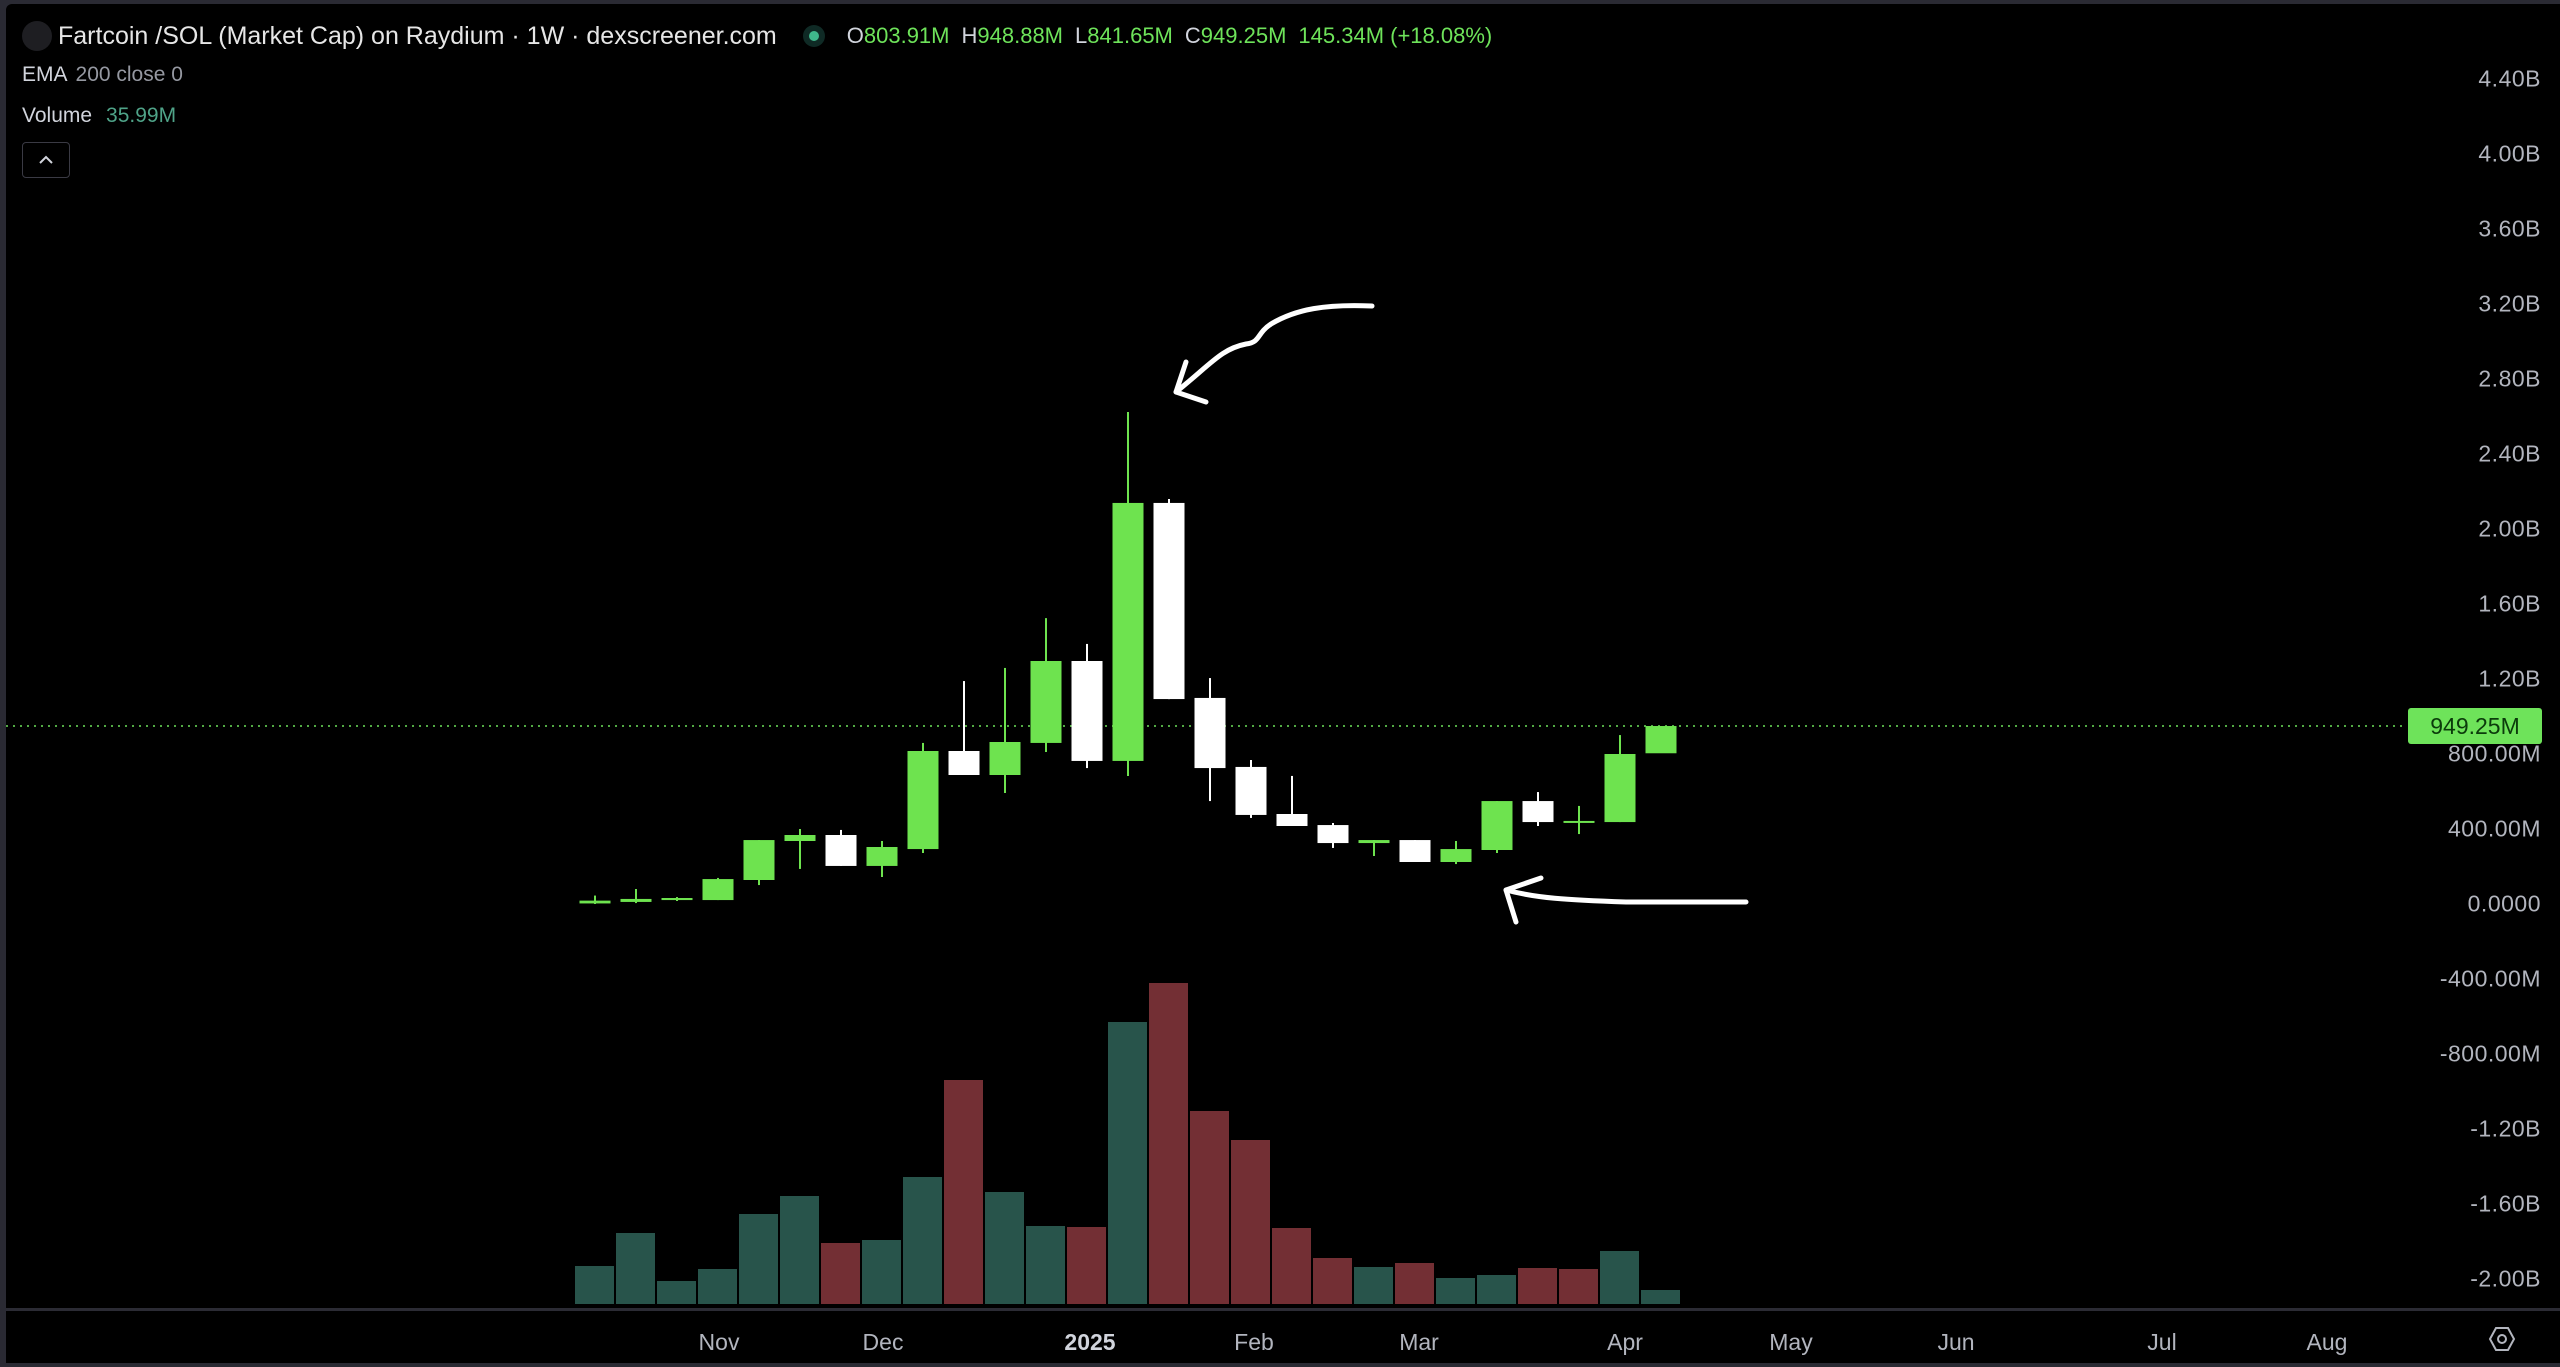  Describe the element at coordinates (1283, 1335) in the screenshot. I see `time-axis: Nov Dec 2025 Feb Mar Apr May Jun Jul Aug` at that location.